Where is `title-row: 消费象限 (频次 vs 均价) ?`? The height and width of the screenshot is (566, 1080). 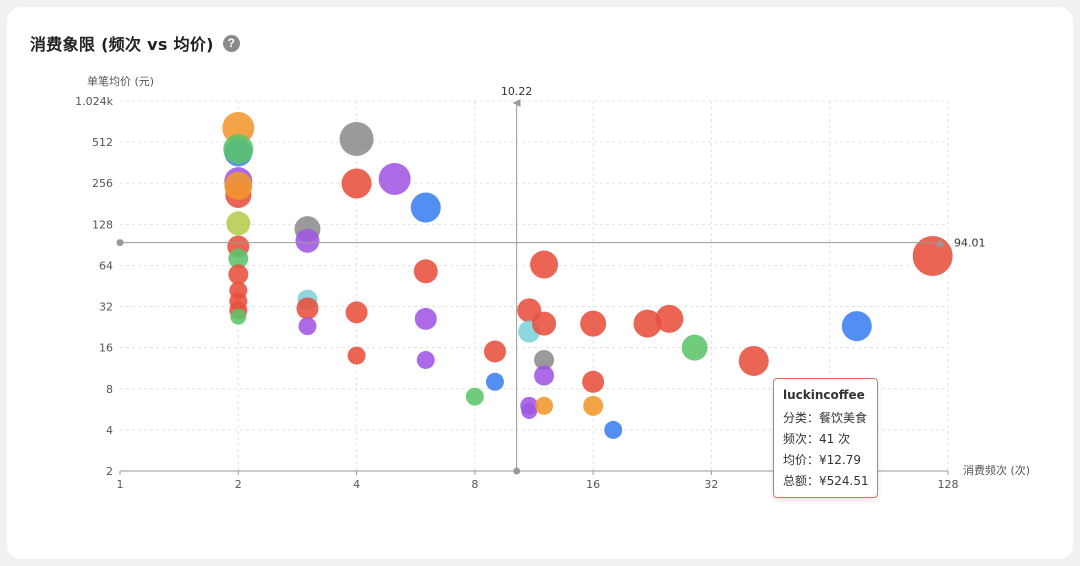
title-row: 消费象限 (频次 vs 均价) ? is located at coordinates (135, 43).